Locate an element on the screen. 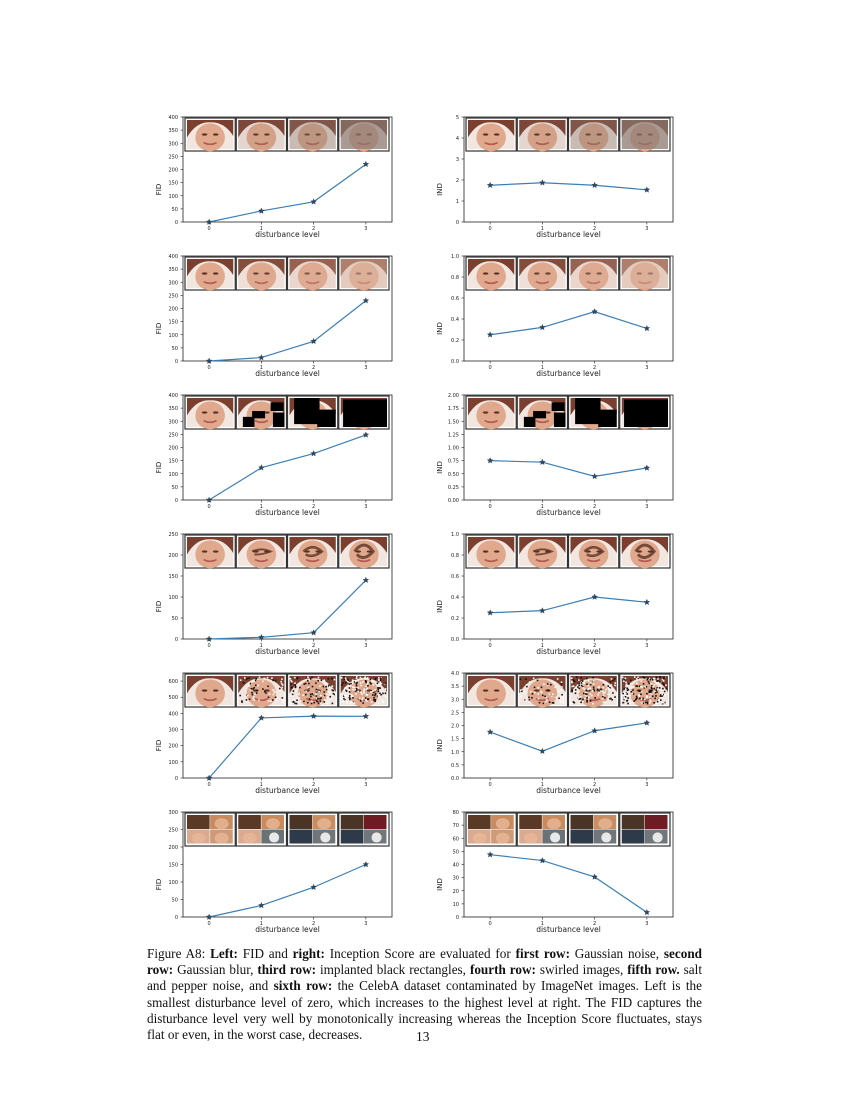  caption-bold-segment: third row: is located at coordinates (287, 970).